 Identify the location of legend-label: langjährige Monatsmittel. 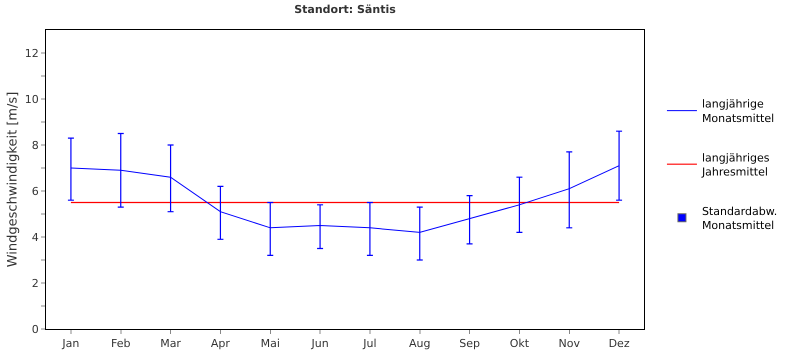
(738, 112).